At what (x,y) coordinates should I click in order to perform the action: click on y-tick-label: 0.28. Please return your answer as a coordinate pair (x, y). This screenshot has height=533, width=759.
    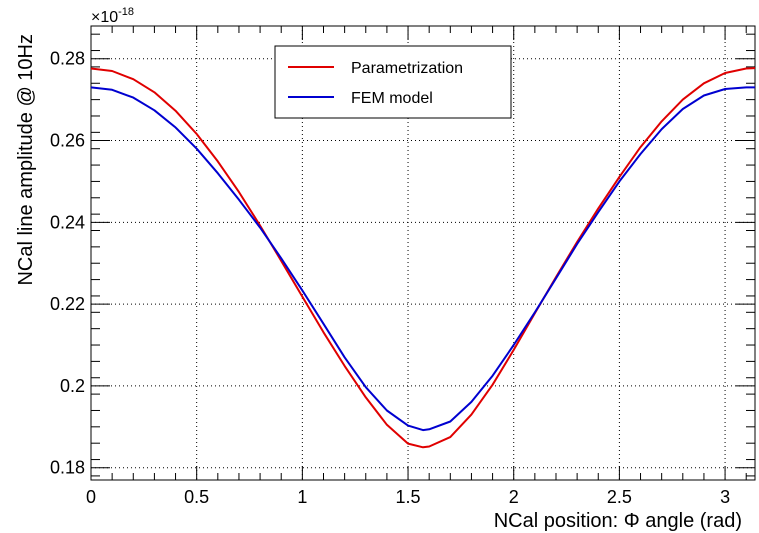
    Looking at the image, I should click on (67, 59).